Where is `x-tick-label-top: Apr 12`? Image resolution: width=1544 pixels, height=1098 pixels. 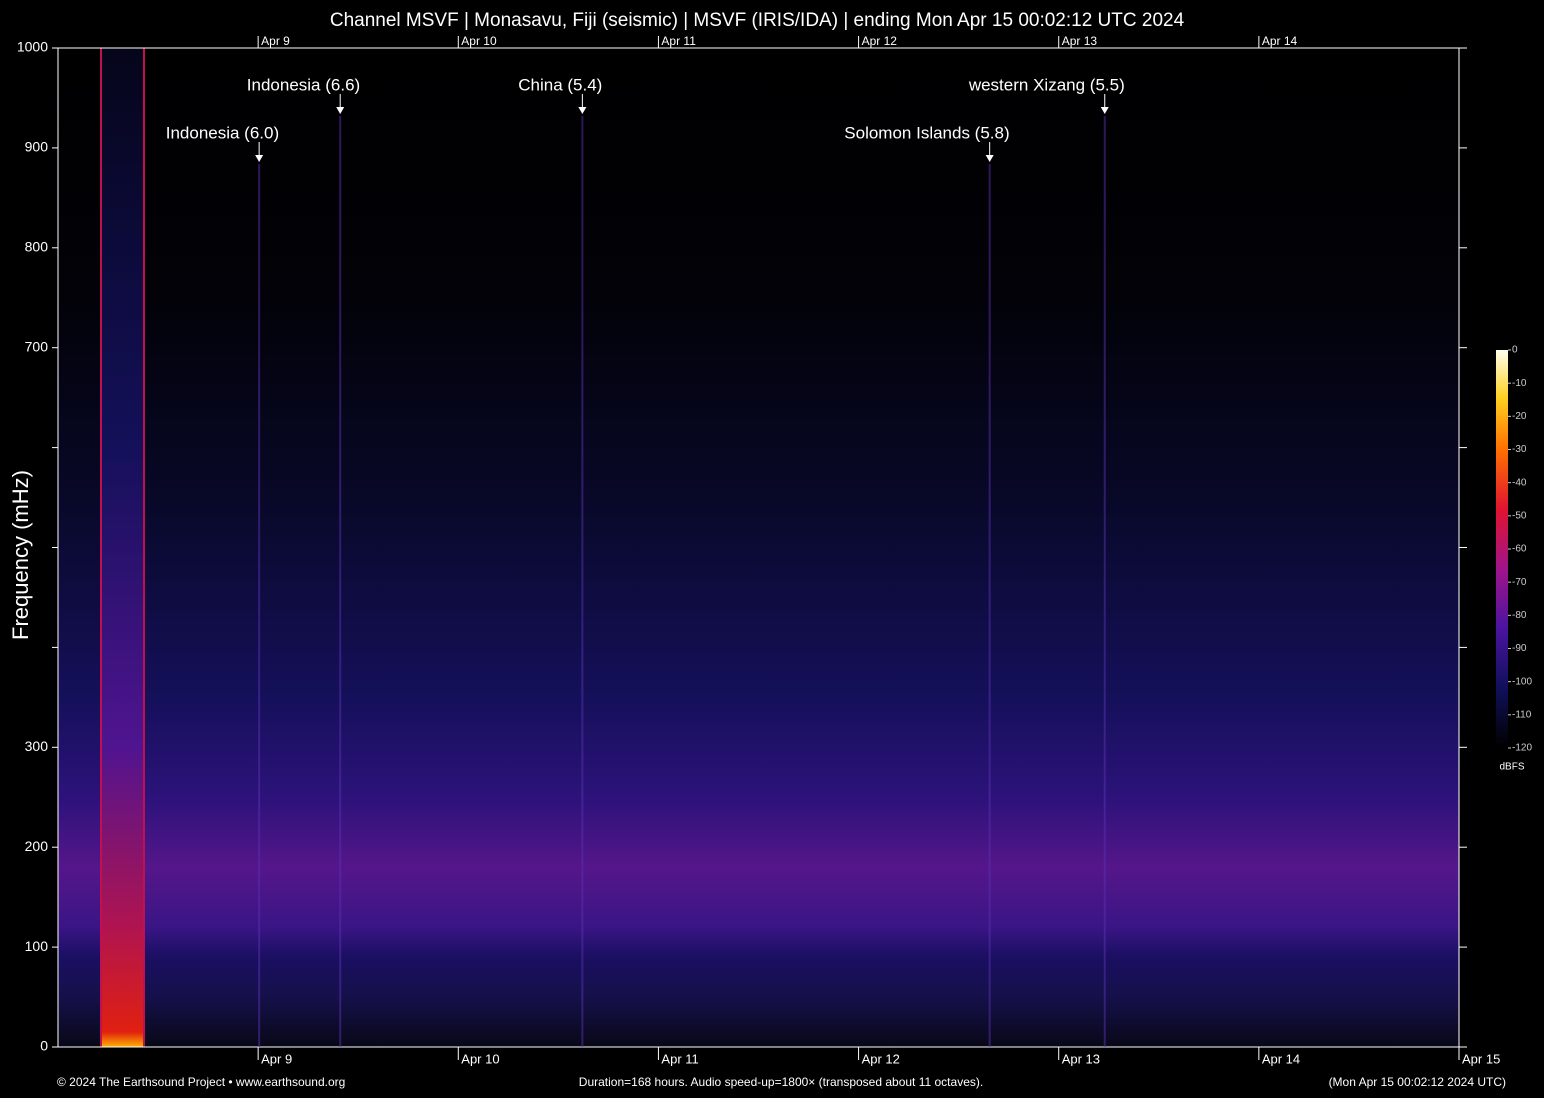
x-tick-label-top: Apr 12 is located at coordinates (880, 41).